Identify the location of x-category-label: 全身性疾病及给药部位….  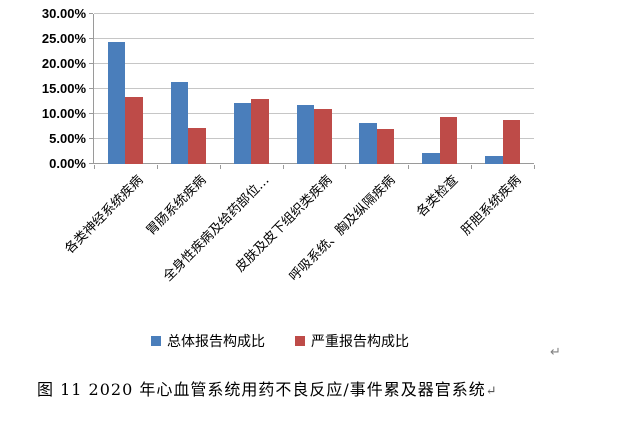
(216, 228).